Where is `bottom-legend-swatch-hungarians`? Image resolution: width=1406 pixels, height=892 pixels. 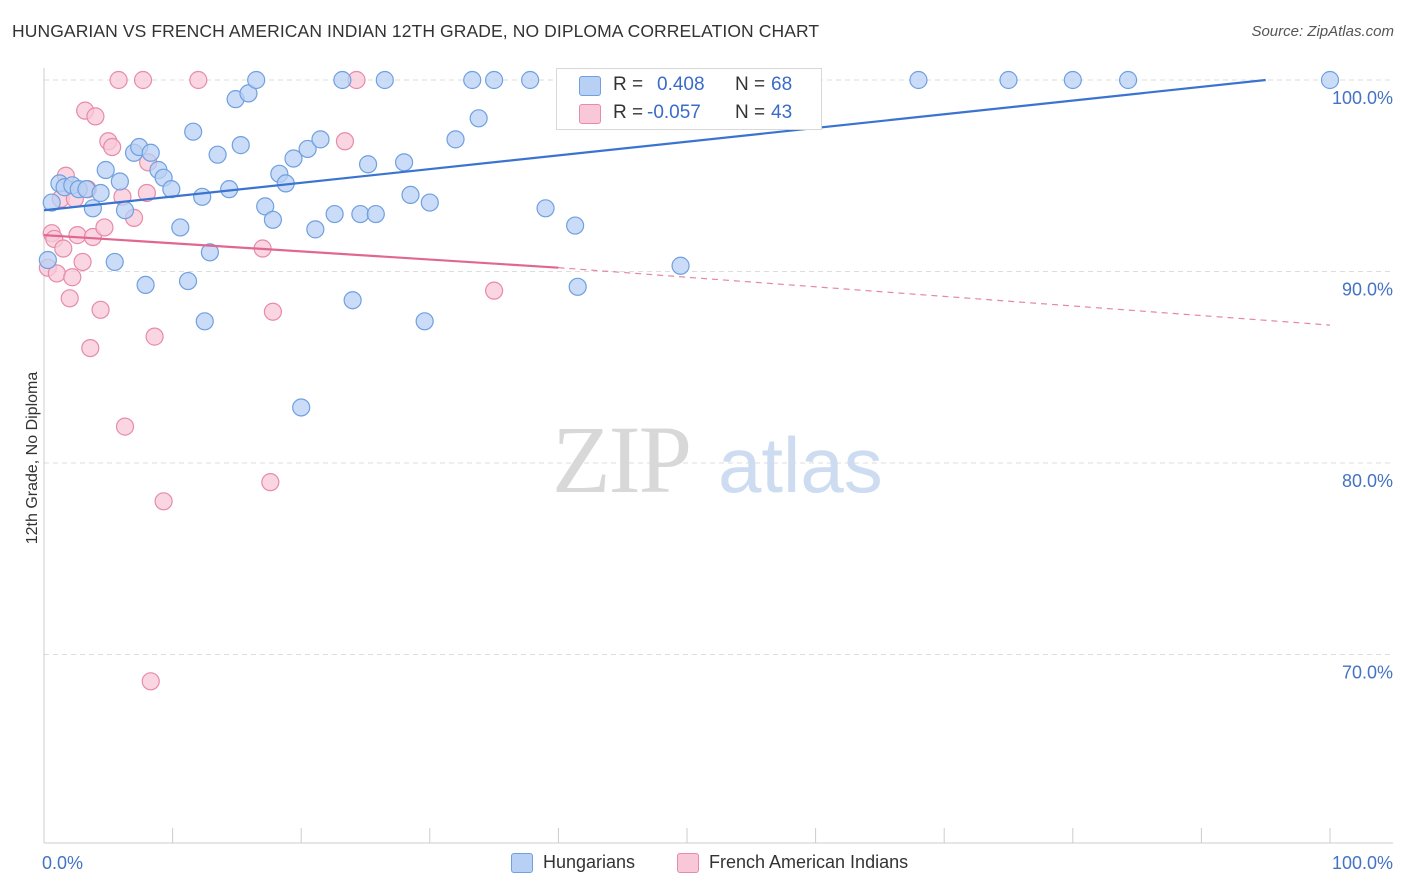 bottom-legend-swatch-hungarians is located at coordinates (522, 863).